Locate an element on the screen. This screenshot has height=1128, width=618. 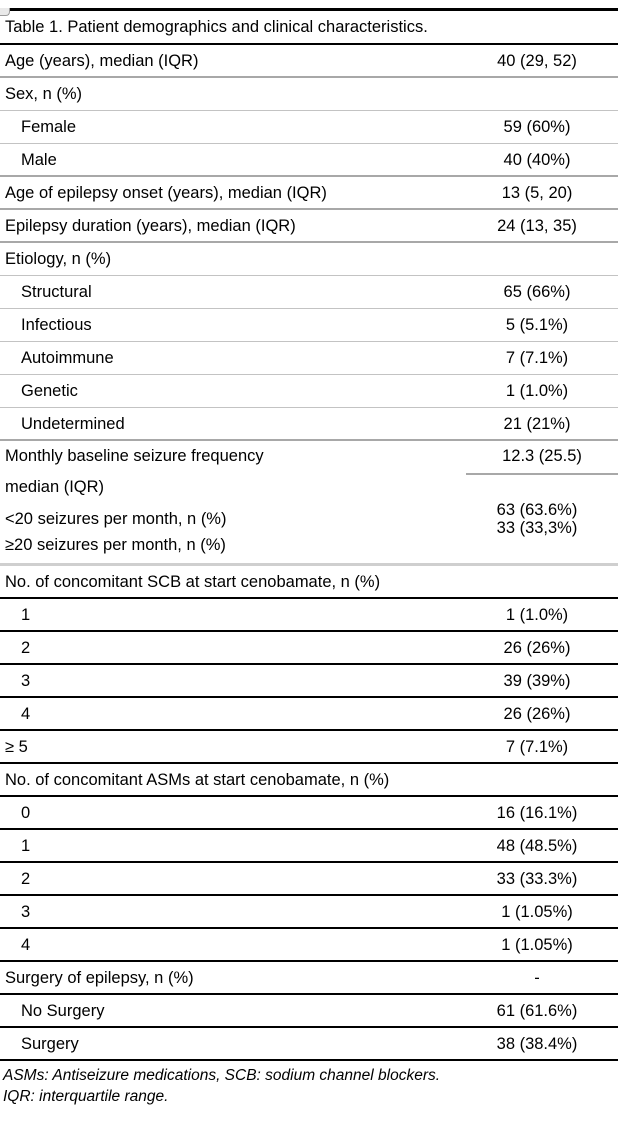
table-row: 4 1 (1.05%) is located at coordinates (309, 945).